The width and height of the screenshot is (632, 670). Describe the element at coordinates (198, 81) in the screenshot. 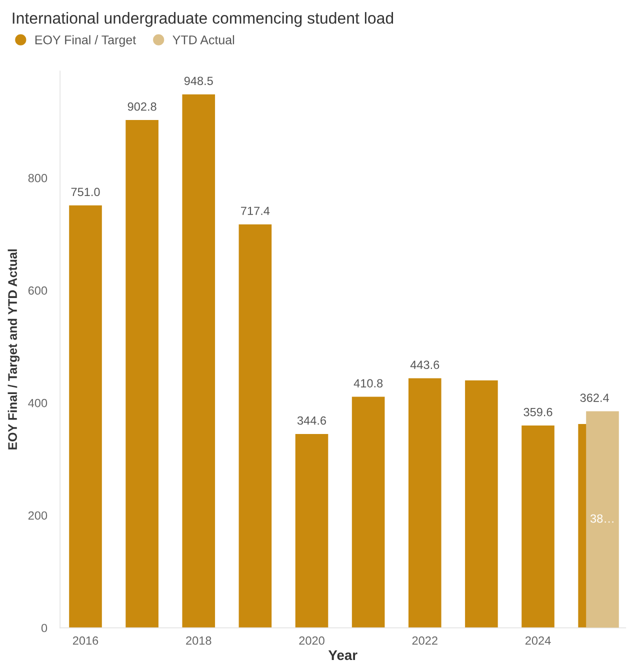

I see `data-label: 948.5` at that location.